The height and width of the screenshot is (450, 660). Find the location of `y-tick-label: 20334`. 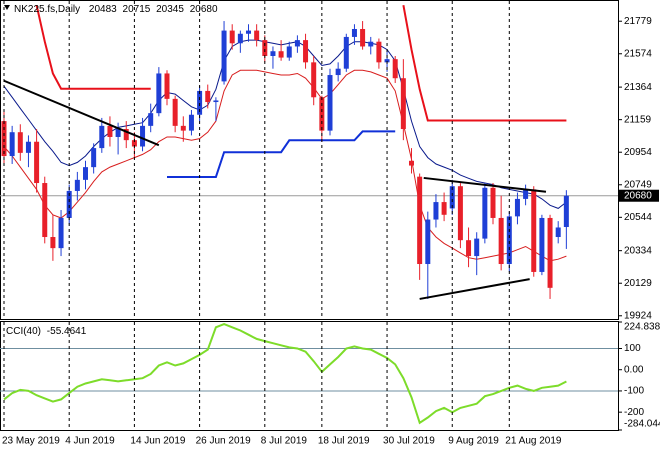

y-tick-label: 20334 is located at coordinates (638, 250).